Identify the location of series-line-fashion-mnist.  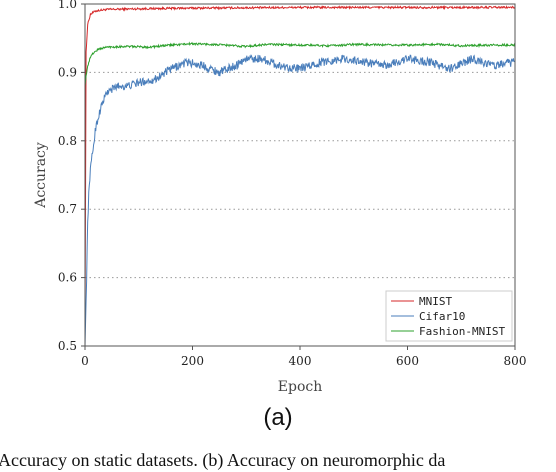
(300, 64).